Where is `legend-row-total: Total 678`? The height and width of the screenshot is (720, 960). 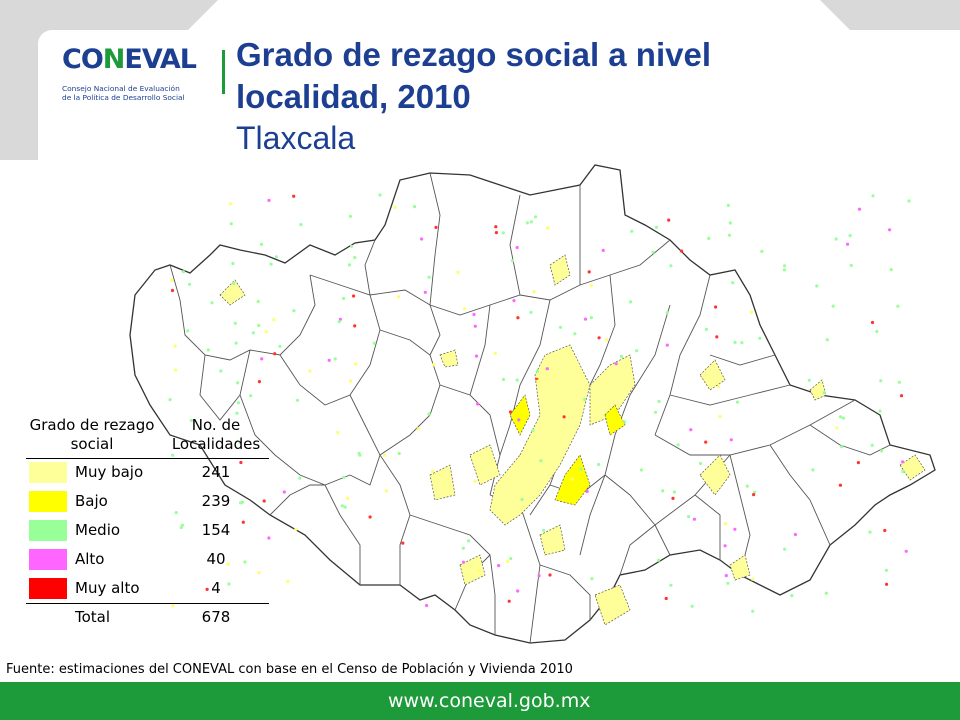
legend-row-total: Total 678 is located at coordinates (147, 617).